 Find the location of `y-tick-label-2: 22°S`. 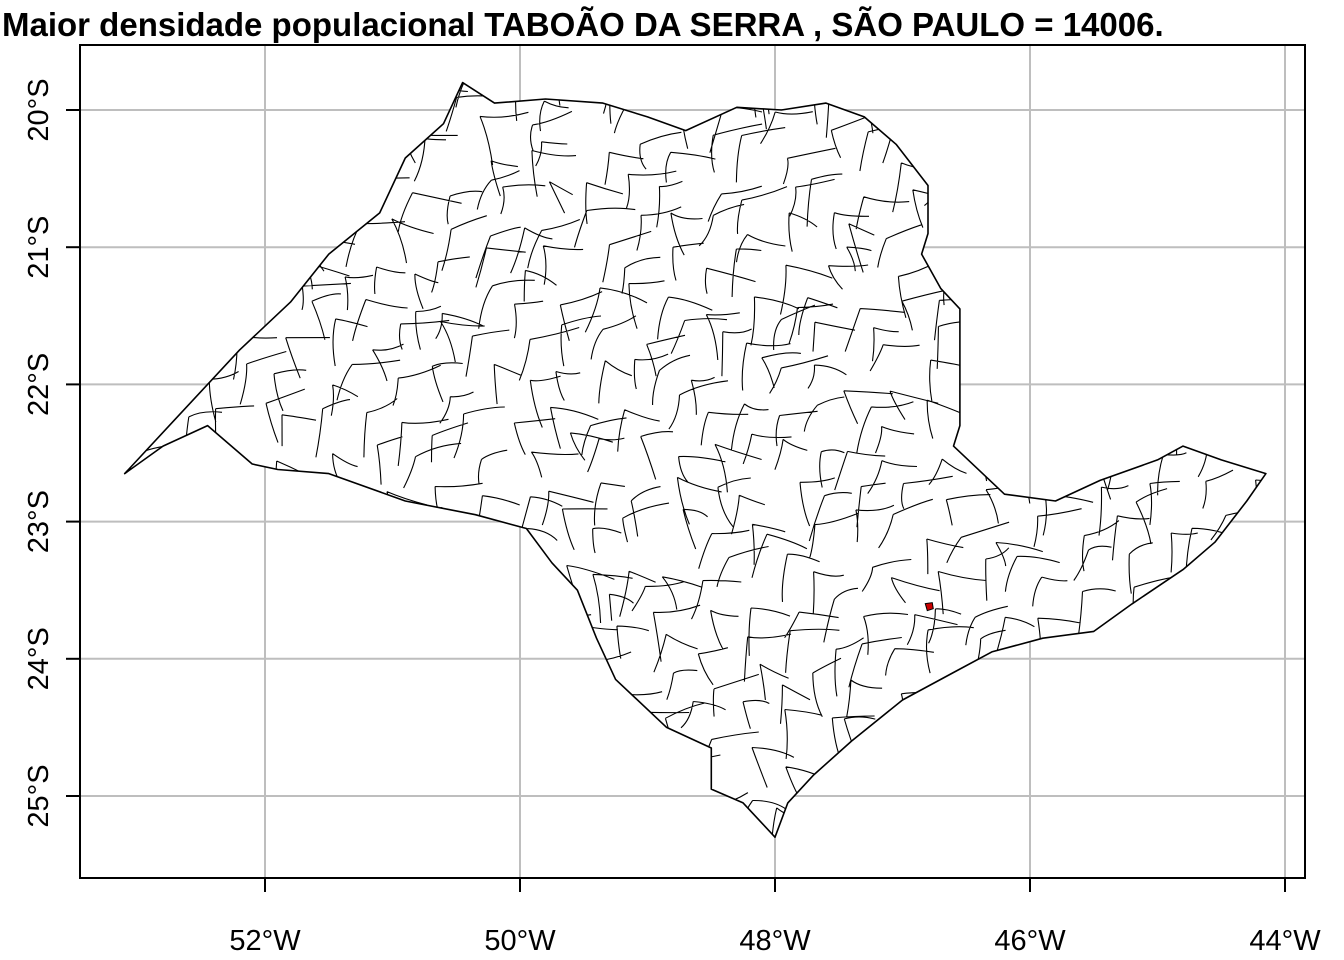

y-tick-label-2: 22°S is located at coordinates (39, 384).